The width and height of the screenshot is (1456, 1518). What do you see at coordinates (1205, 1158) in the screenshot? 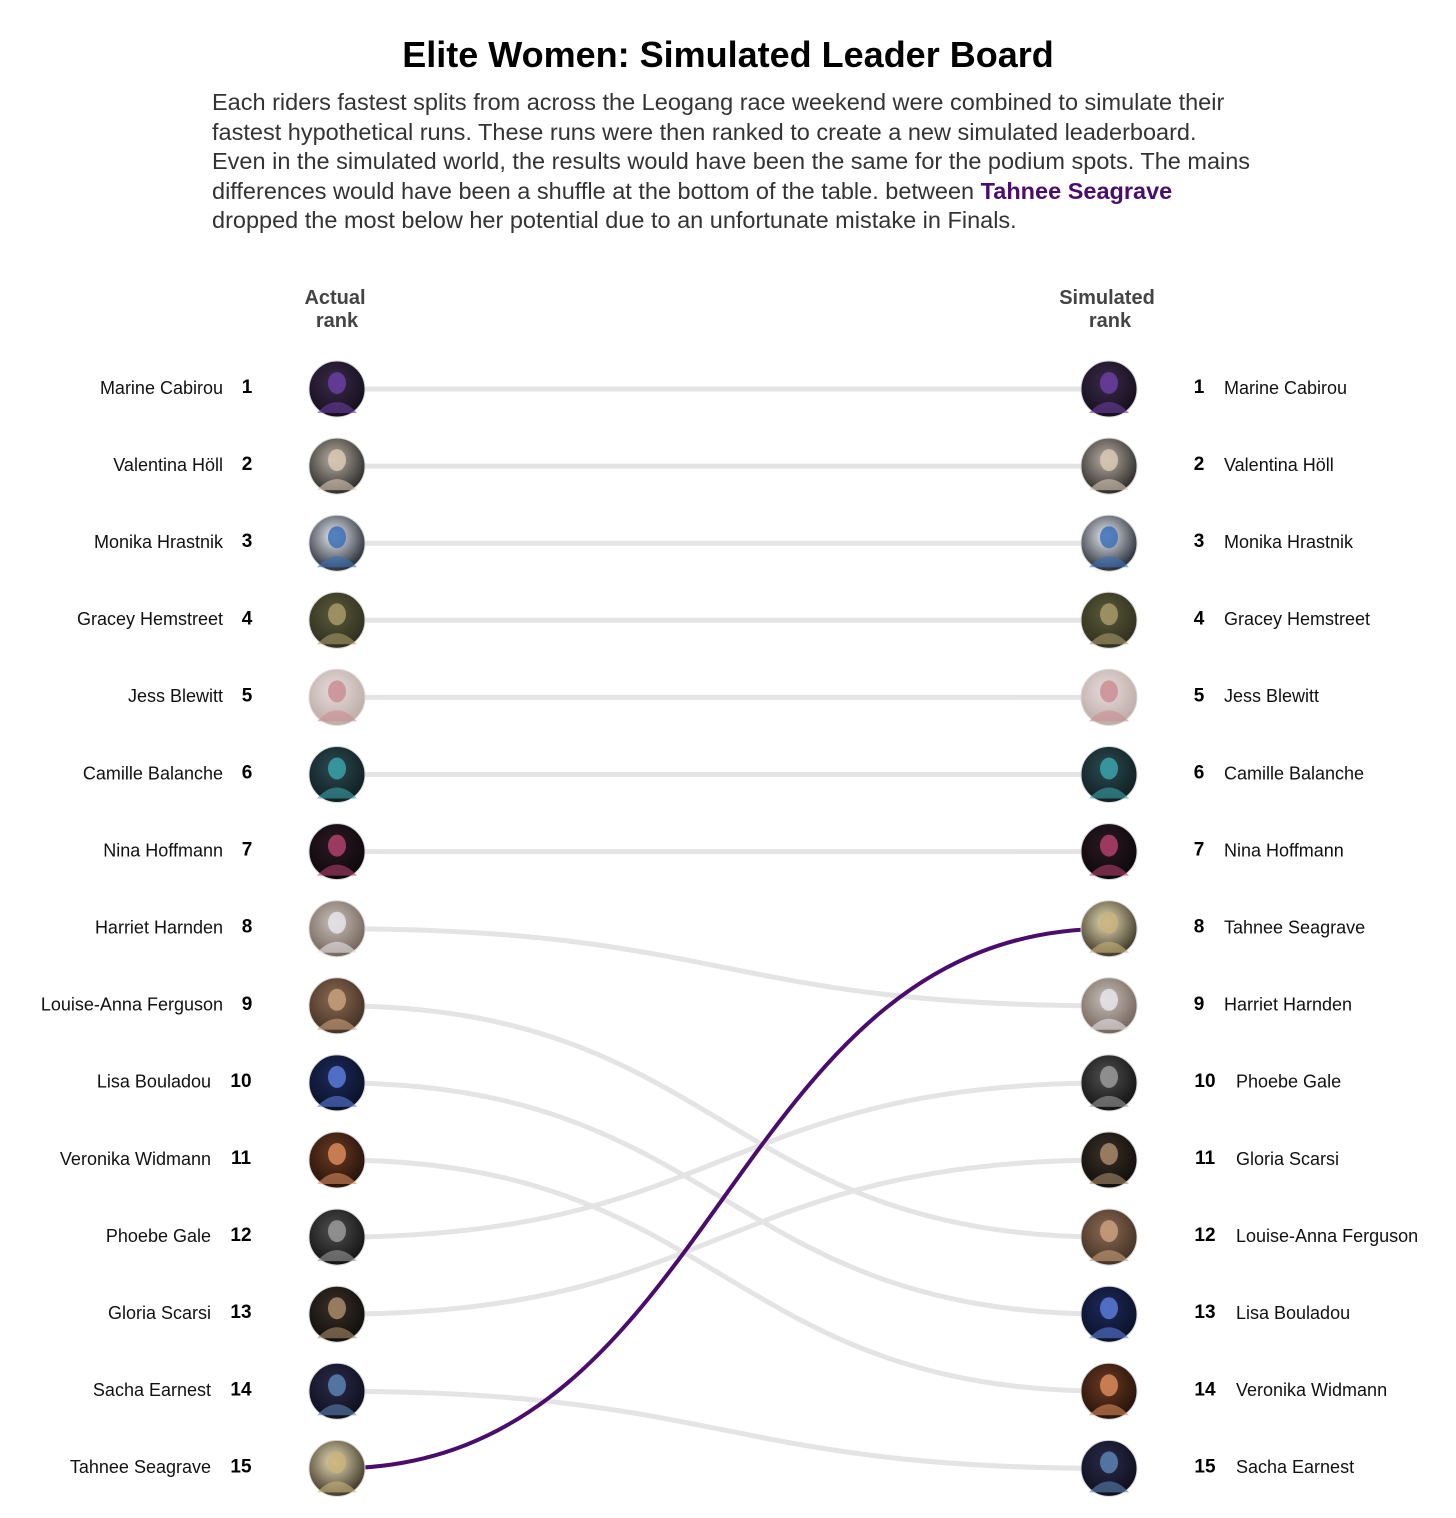
I see `right-rank-number: 11` at bounding box center [1205, 1158].